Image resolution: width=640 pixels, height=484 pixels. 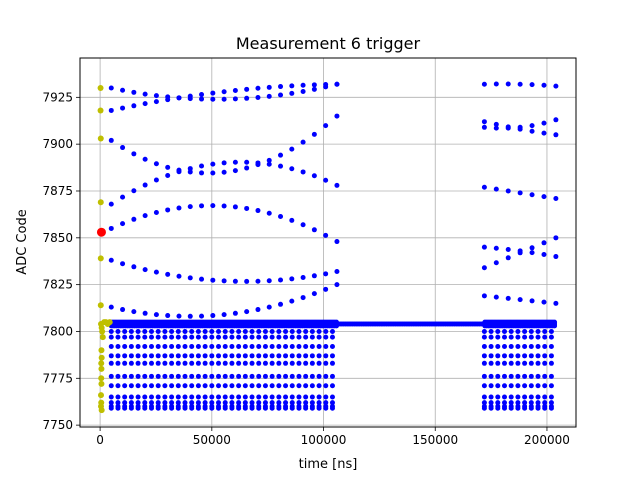 I want to click on baseline-point, so click(x=555, y=322).